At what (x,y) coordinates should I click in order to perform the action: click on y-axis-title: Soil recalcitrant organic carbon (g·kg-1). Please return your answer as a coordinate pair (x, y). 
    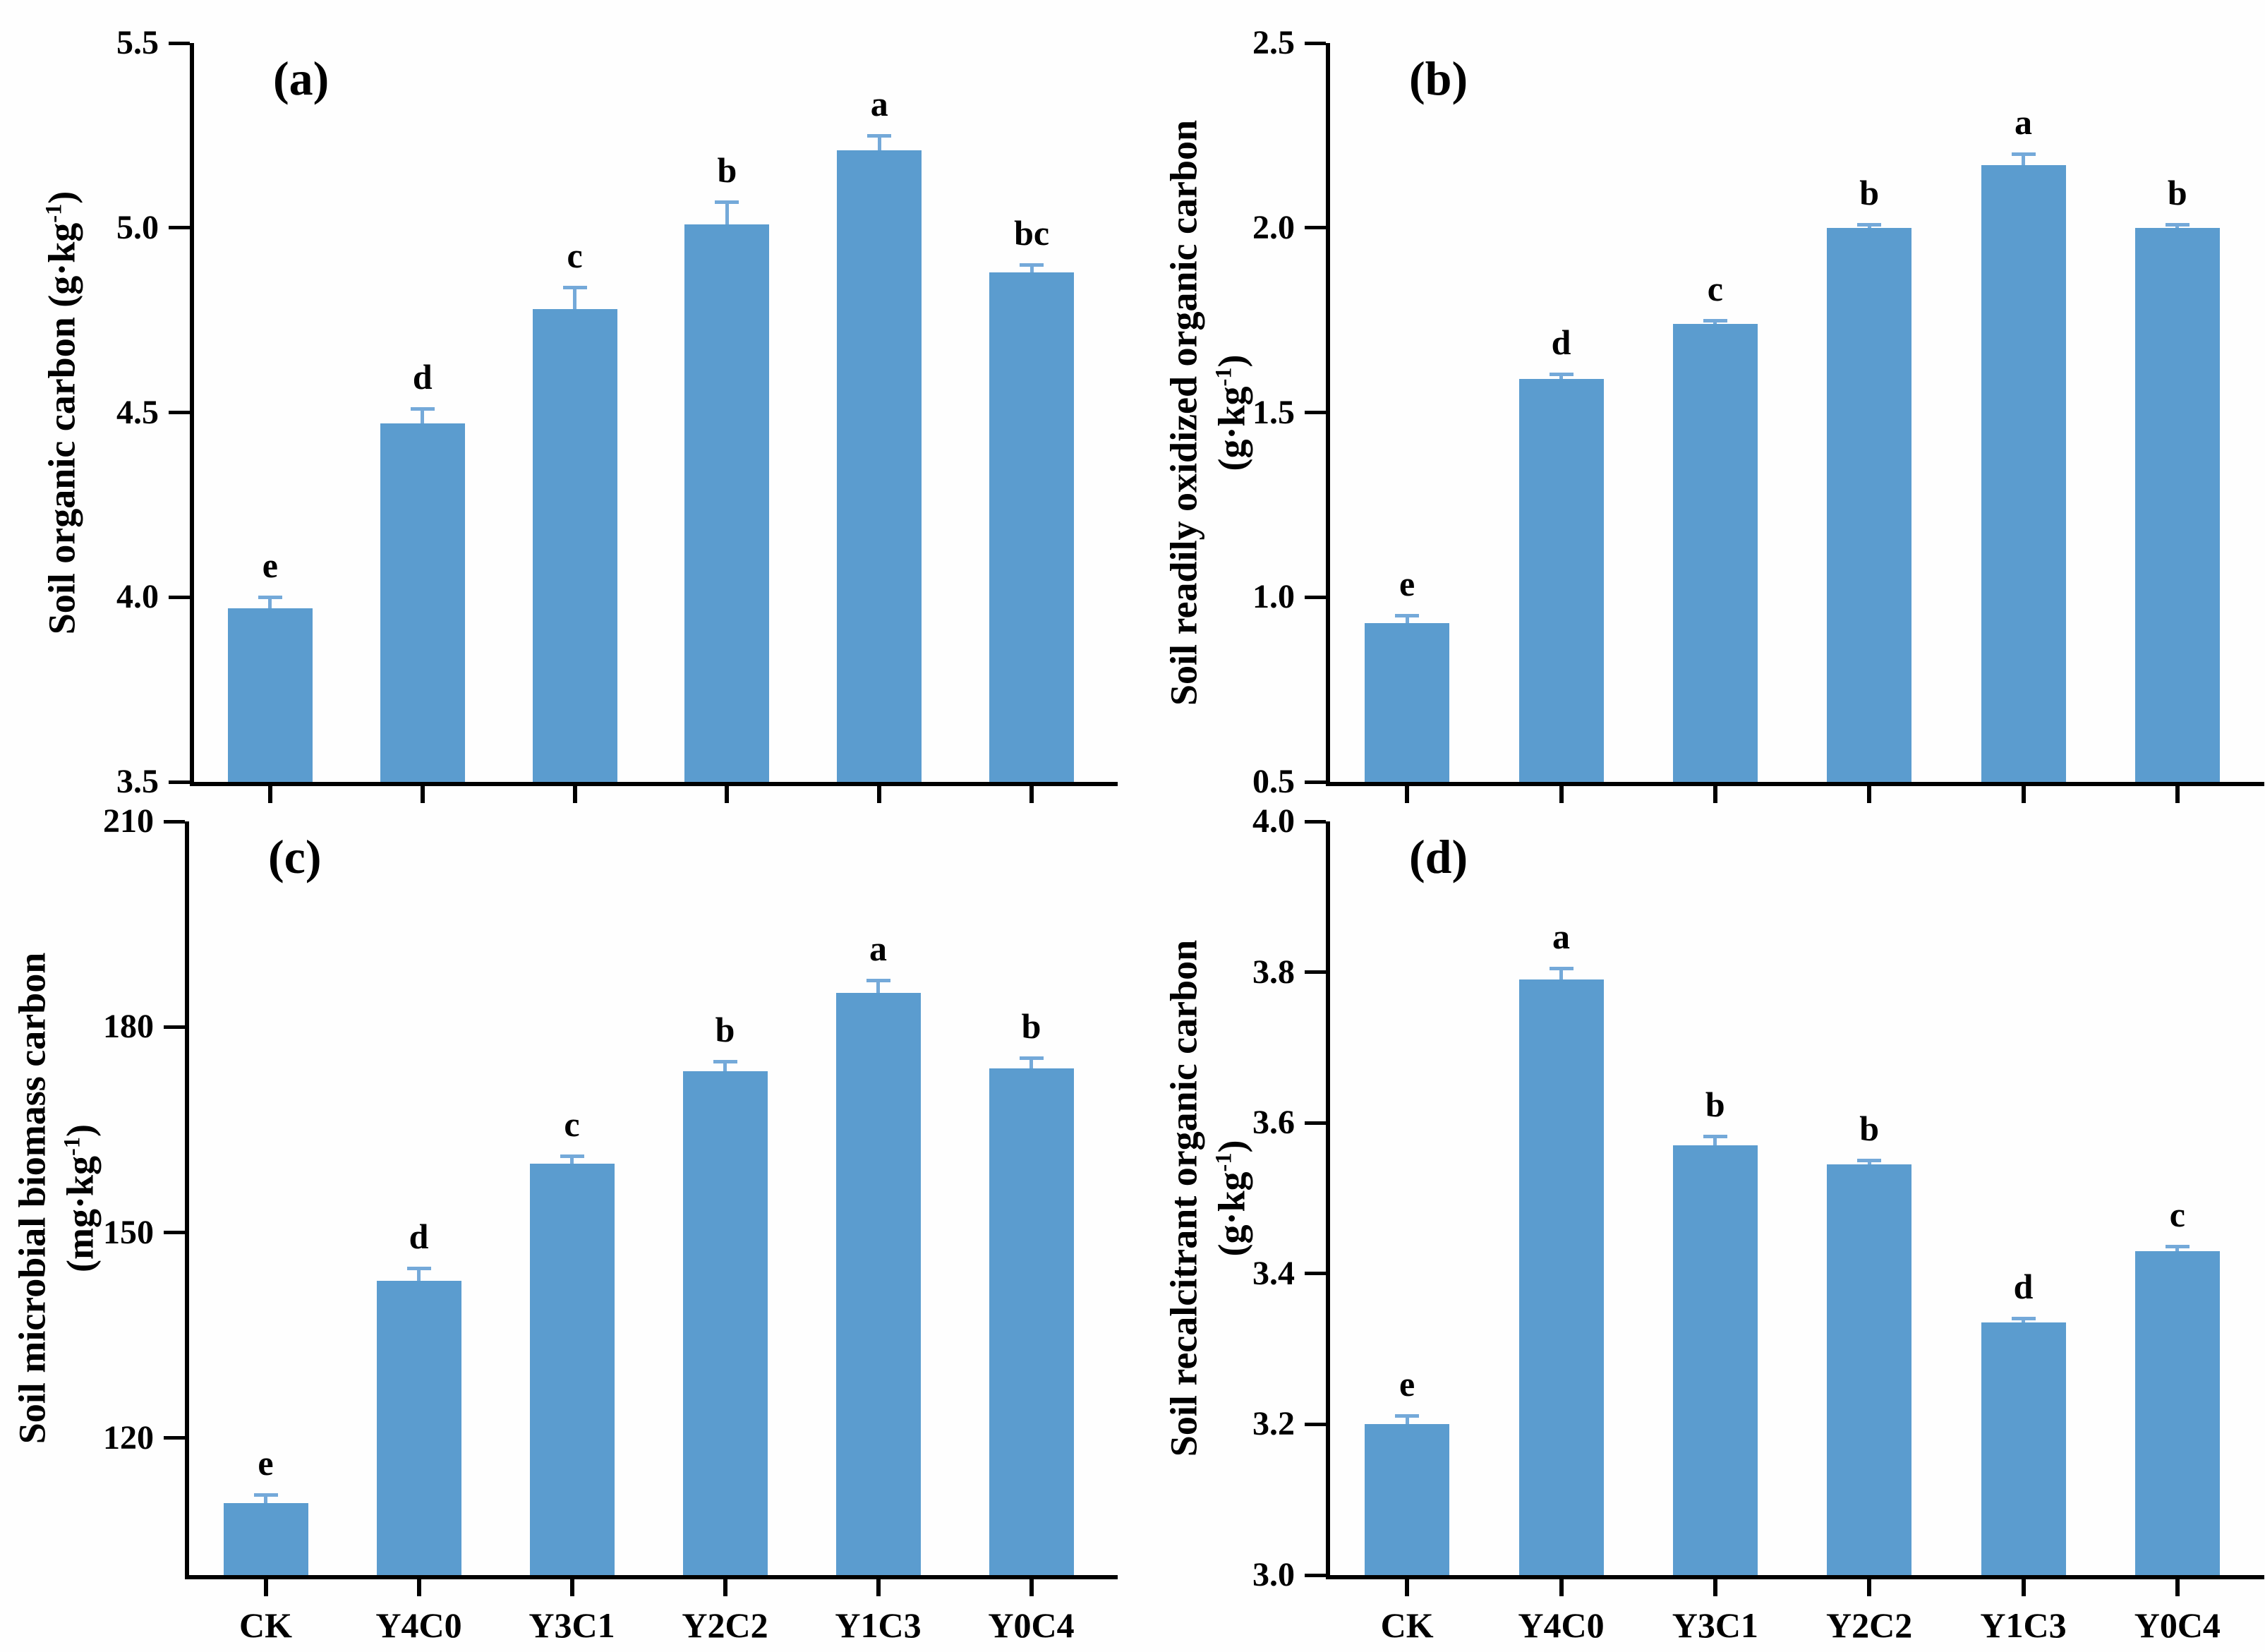
    Looking at the image, I should click on (1208, 1198).